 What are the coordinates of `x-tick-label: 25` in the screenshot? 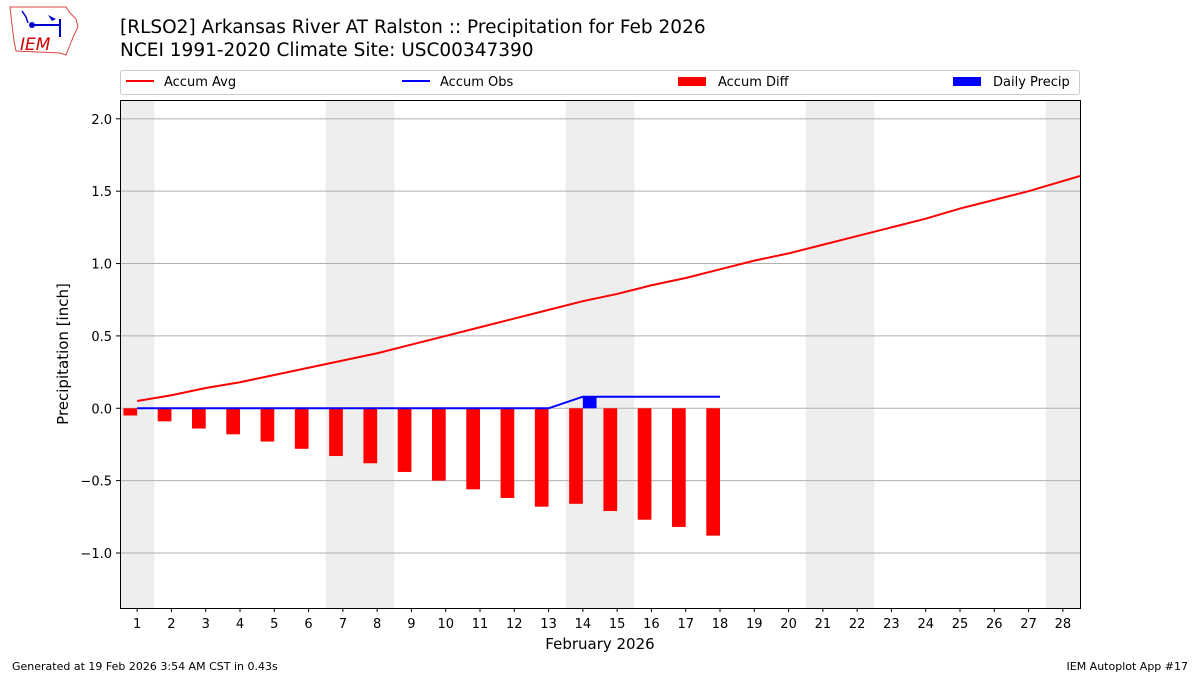 It's located at (960, 624).